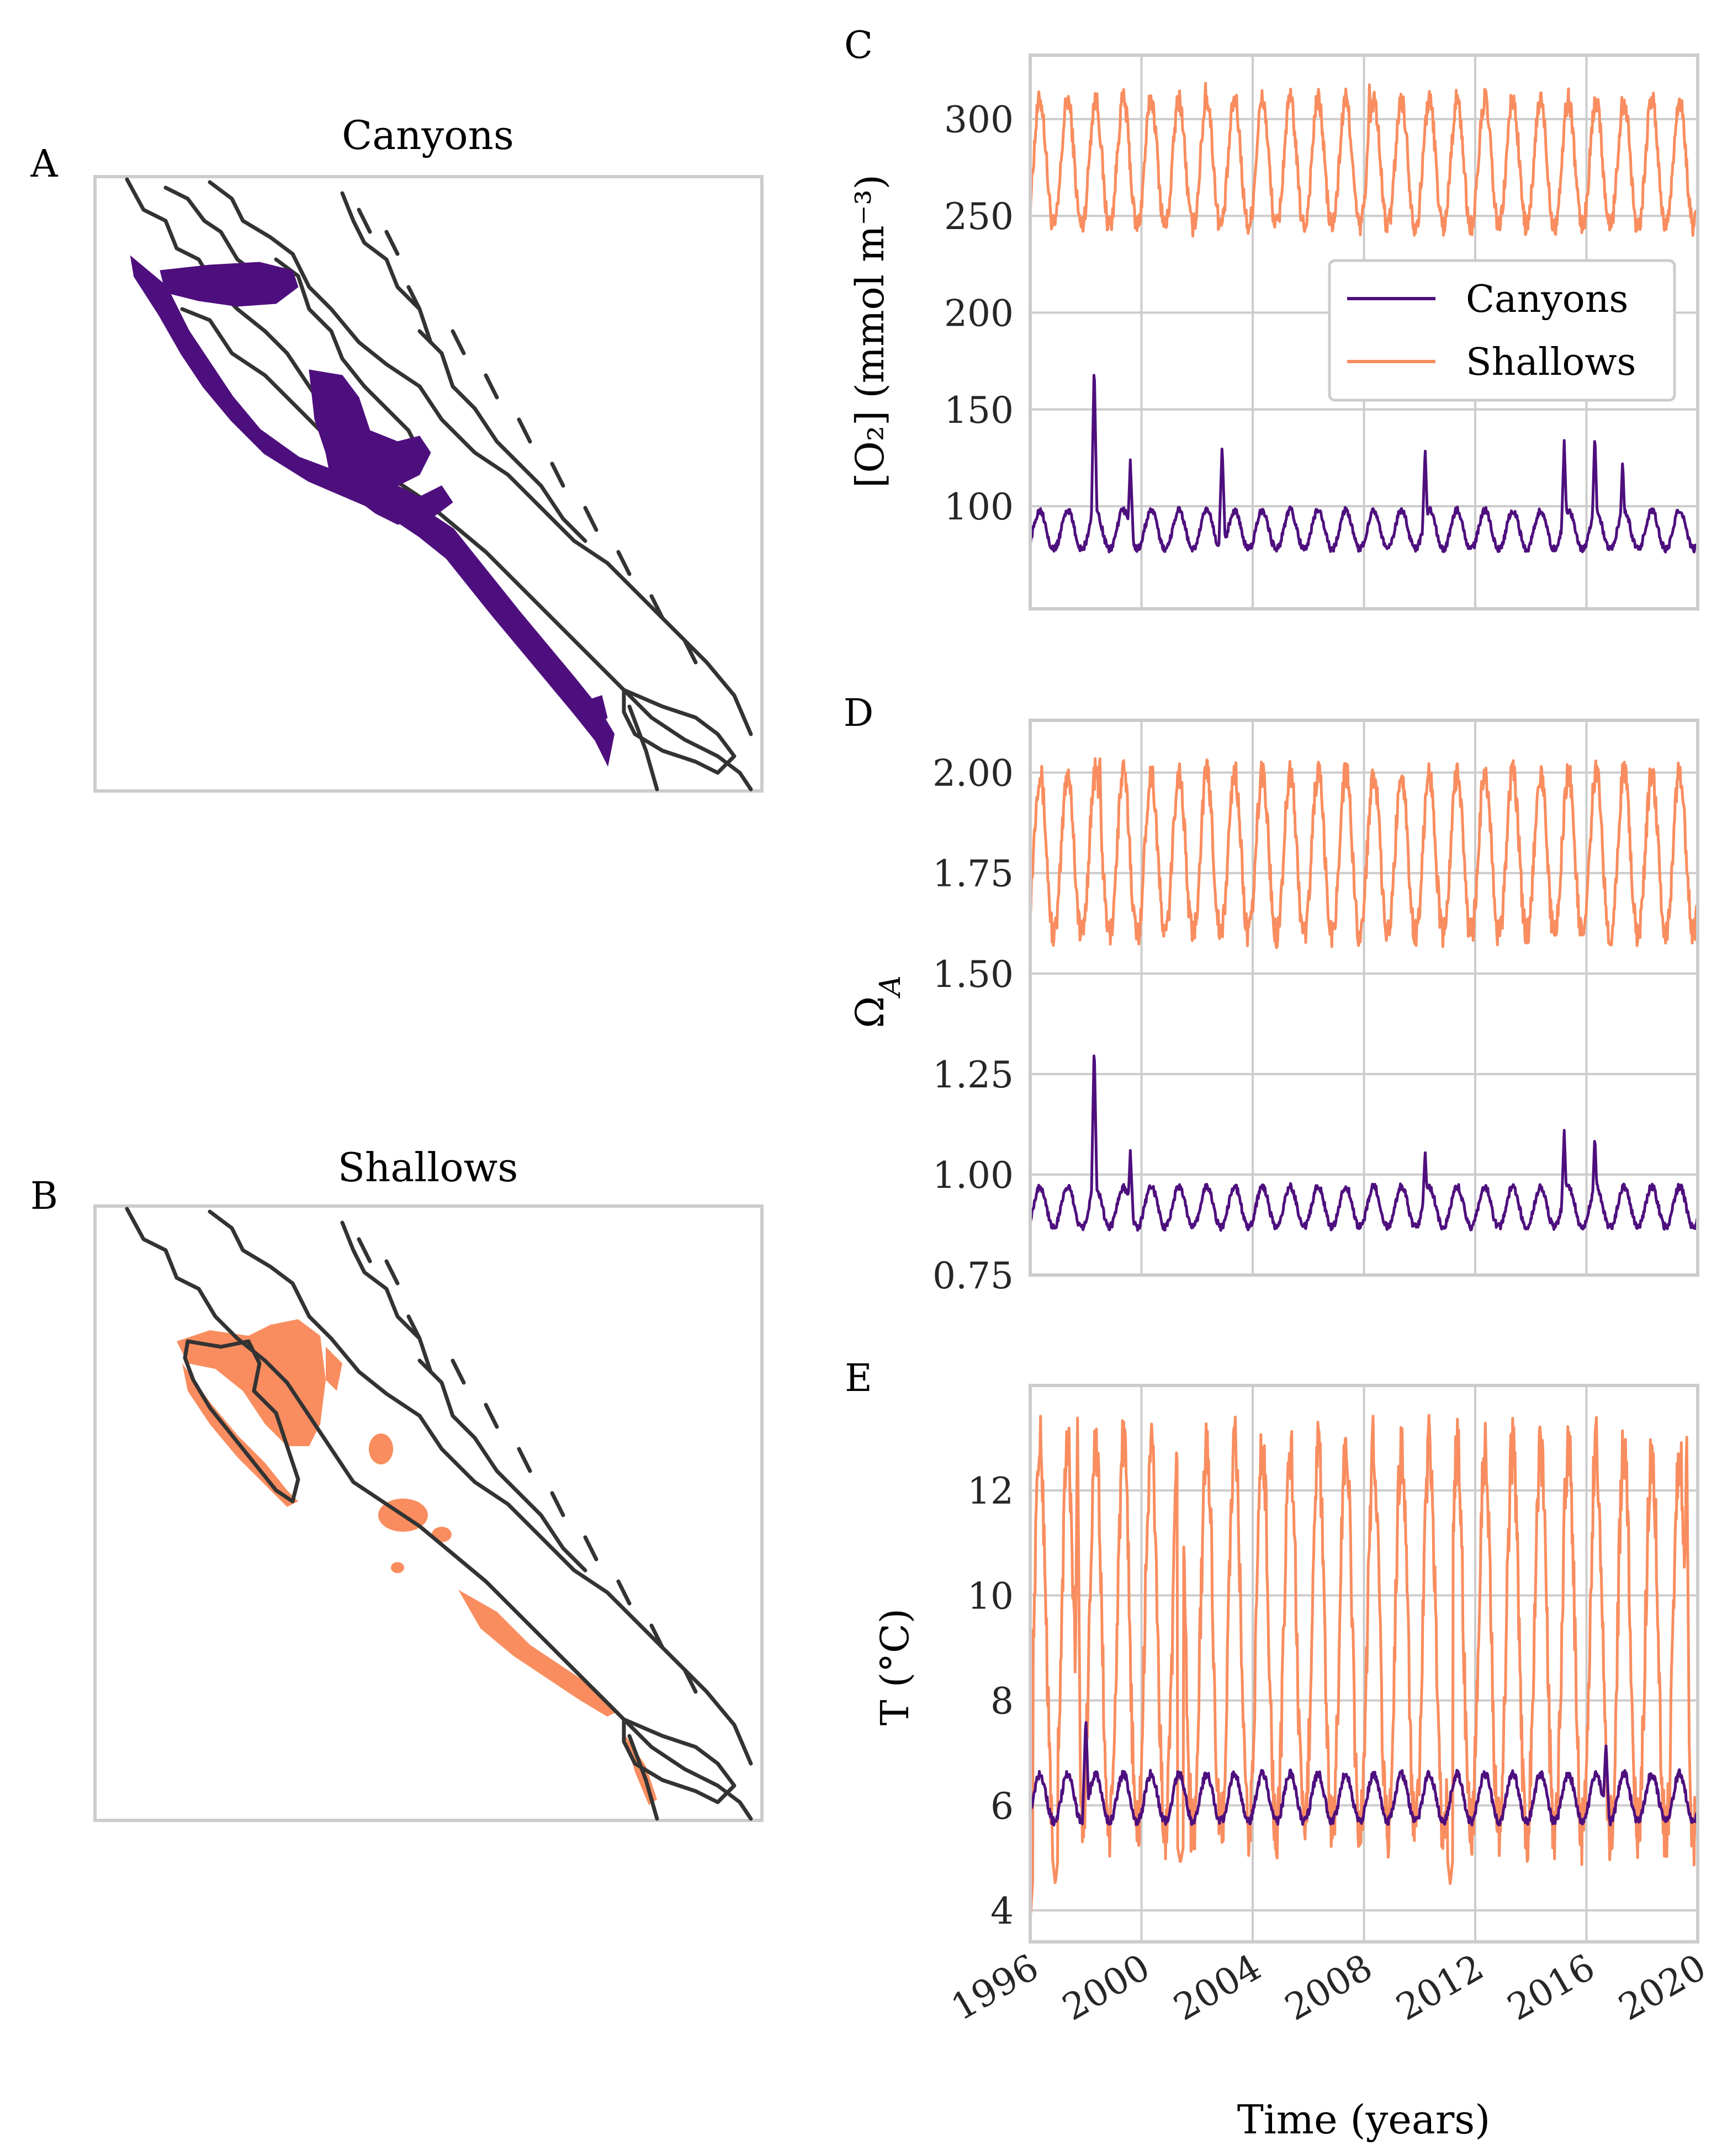 The width and height of the screenshot is (1722, 2156). Describe the element at coordinates (1002, 1701) in the screenshot. I see `y-tick-label: 8` at that location.